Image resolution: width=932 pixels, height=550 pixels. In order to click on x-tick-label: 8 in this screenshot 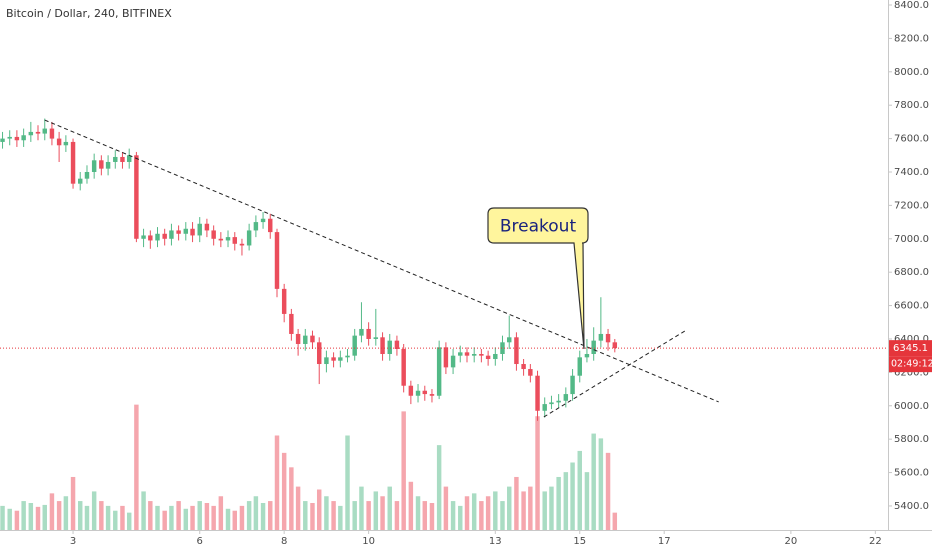, I will do `click(284, 541)`.